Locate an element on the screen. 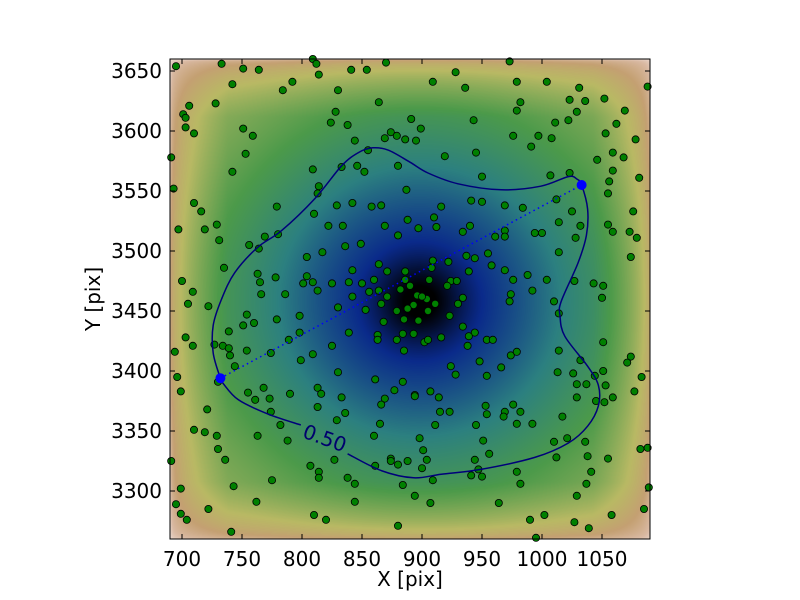 This screenshot has height=600, width=800. y-tick-label: 3450 is located at coordinates (136, 311).